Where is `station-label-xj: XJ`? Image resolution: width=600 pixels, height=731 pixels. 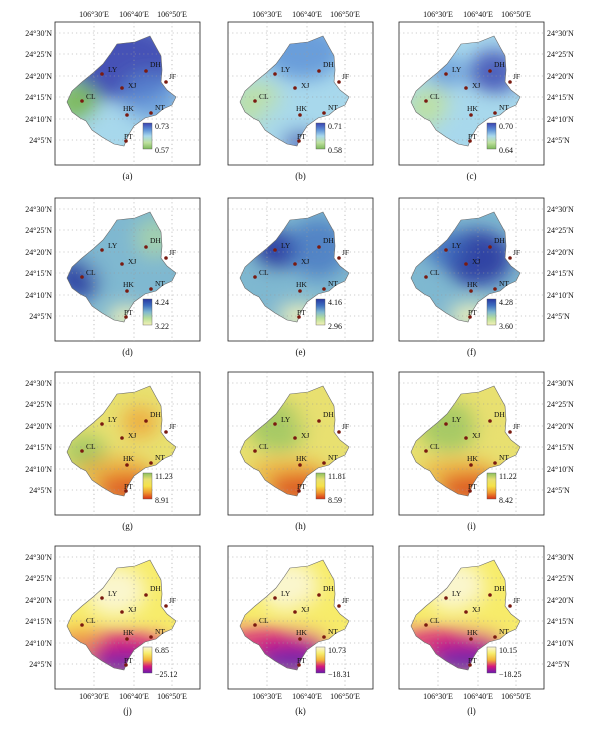
station-label-xj: XJ is located at coordinates (305, 85).